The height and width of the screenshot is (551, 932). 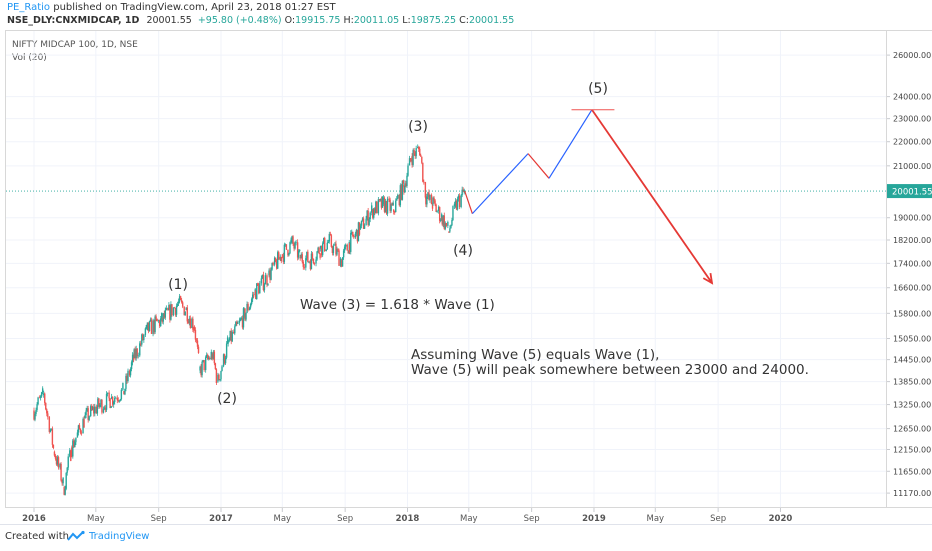 What do you see at coordinates (912, 493) in the screenshot?
I see `price-tick-label: 11170.00` at bounding box center [912, 493].